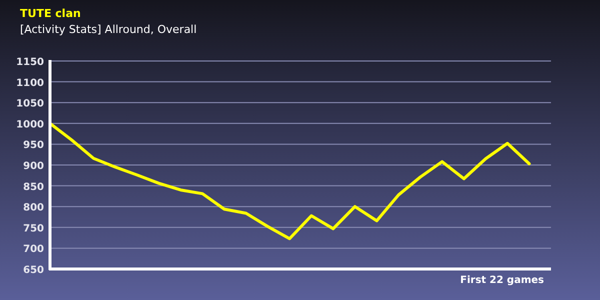 The width and height of the screenshot is (600, 300). What do you see at coordinates (33, 187) in the screenshot?
I see `y-tick-label: 850` at bounding box center [33, 187].